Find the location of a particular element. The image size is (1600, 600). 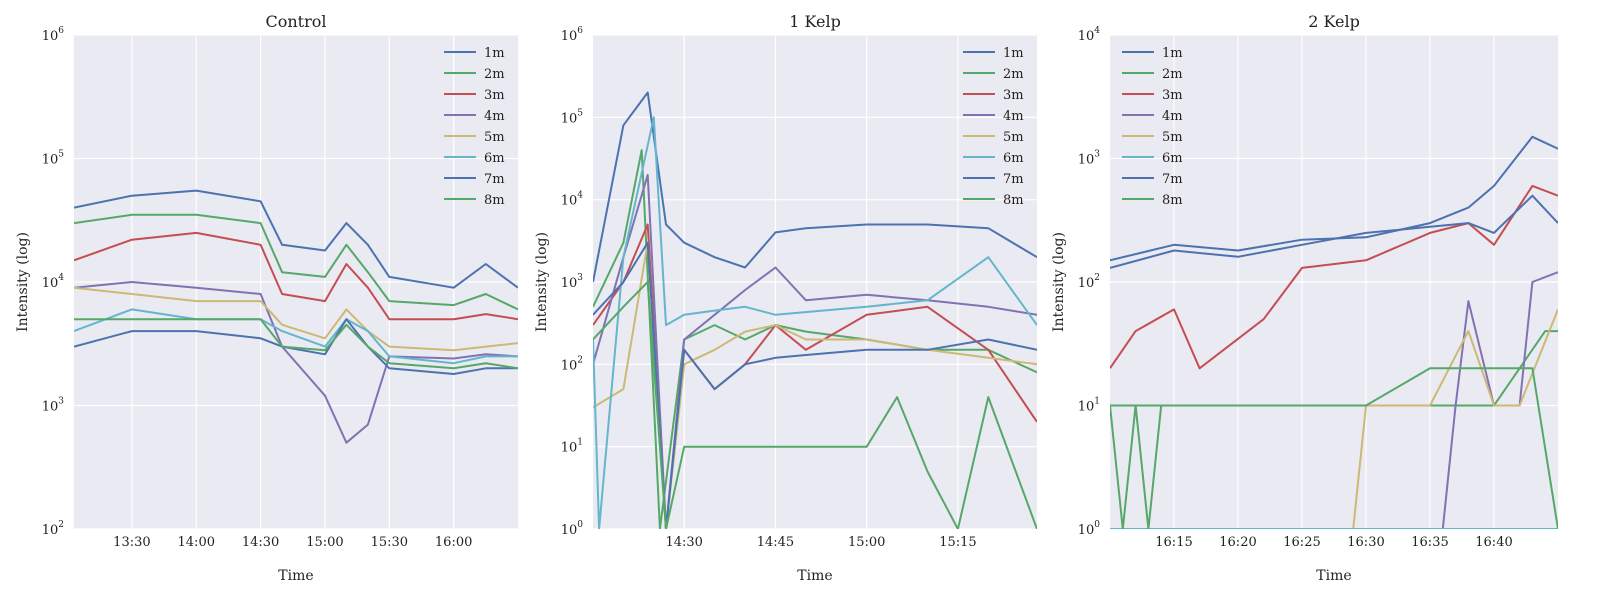

y-tick-exponent: 6 is located at coordinates (61, 31).